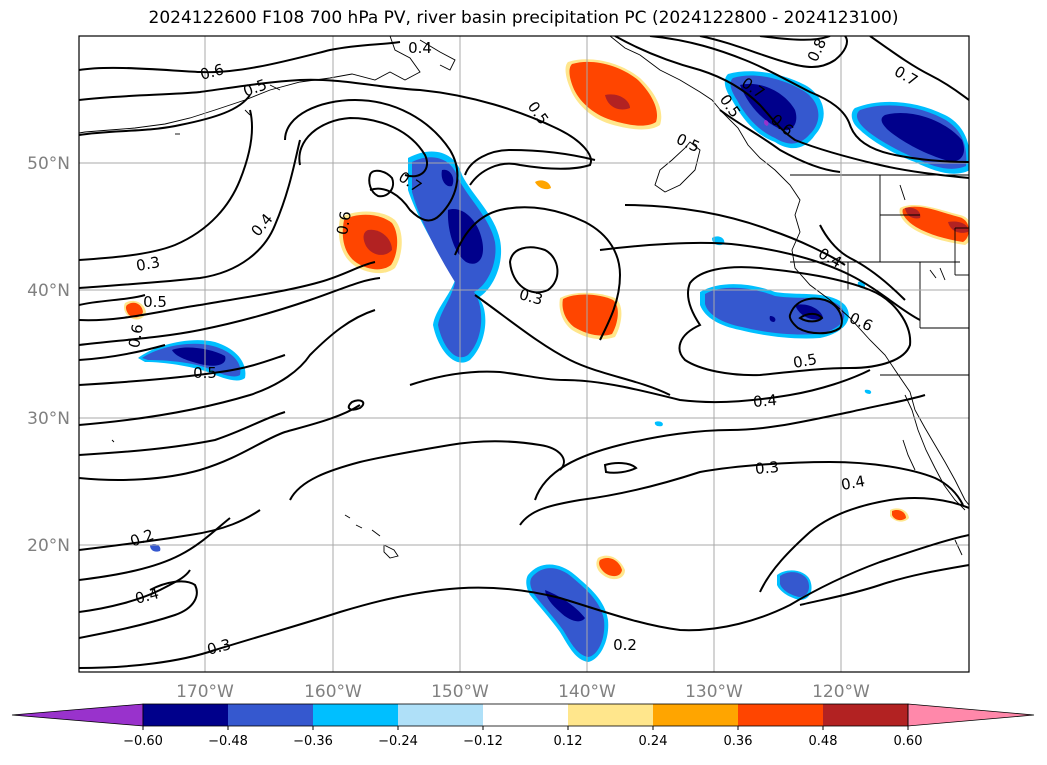 This screenshot has width=1047, height=765. Describe the element at coordinates (460, 692) in the screenshot. I see `lon-label-150w: 150°W` at that location.